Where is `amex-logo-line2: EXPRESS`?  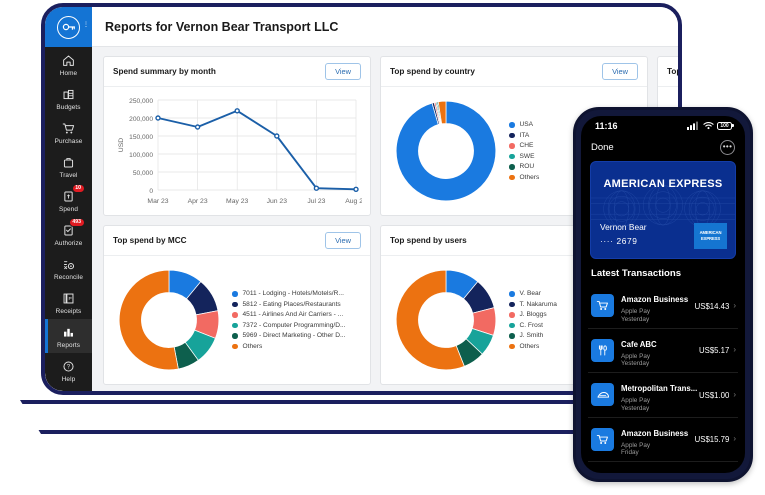 amex-logo-line2: EXPRESS is located at coordinates (710, 238).